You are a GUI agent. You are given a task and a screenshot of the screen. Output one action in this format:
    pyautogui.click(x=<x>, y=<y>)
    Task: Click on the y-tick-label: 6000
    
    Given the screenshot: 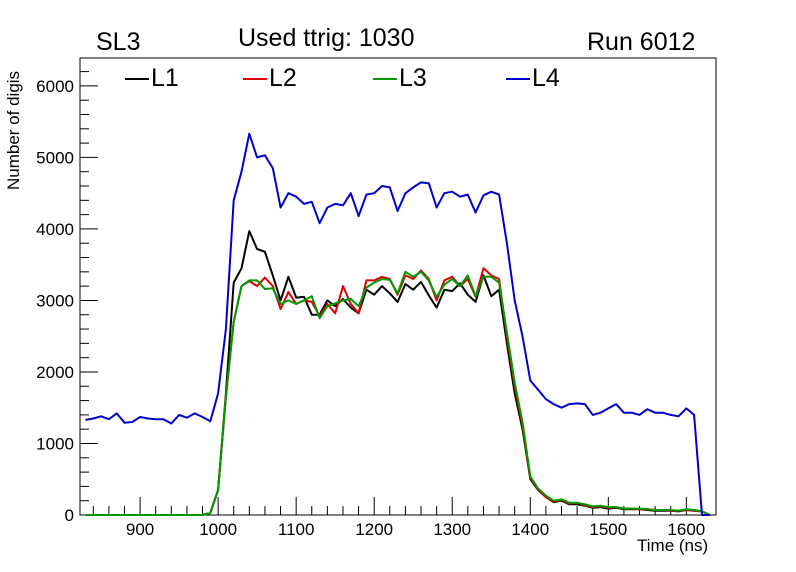 What is the action you would take?
    pyautogui.click(x=55, y=86)
    